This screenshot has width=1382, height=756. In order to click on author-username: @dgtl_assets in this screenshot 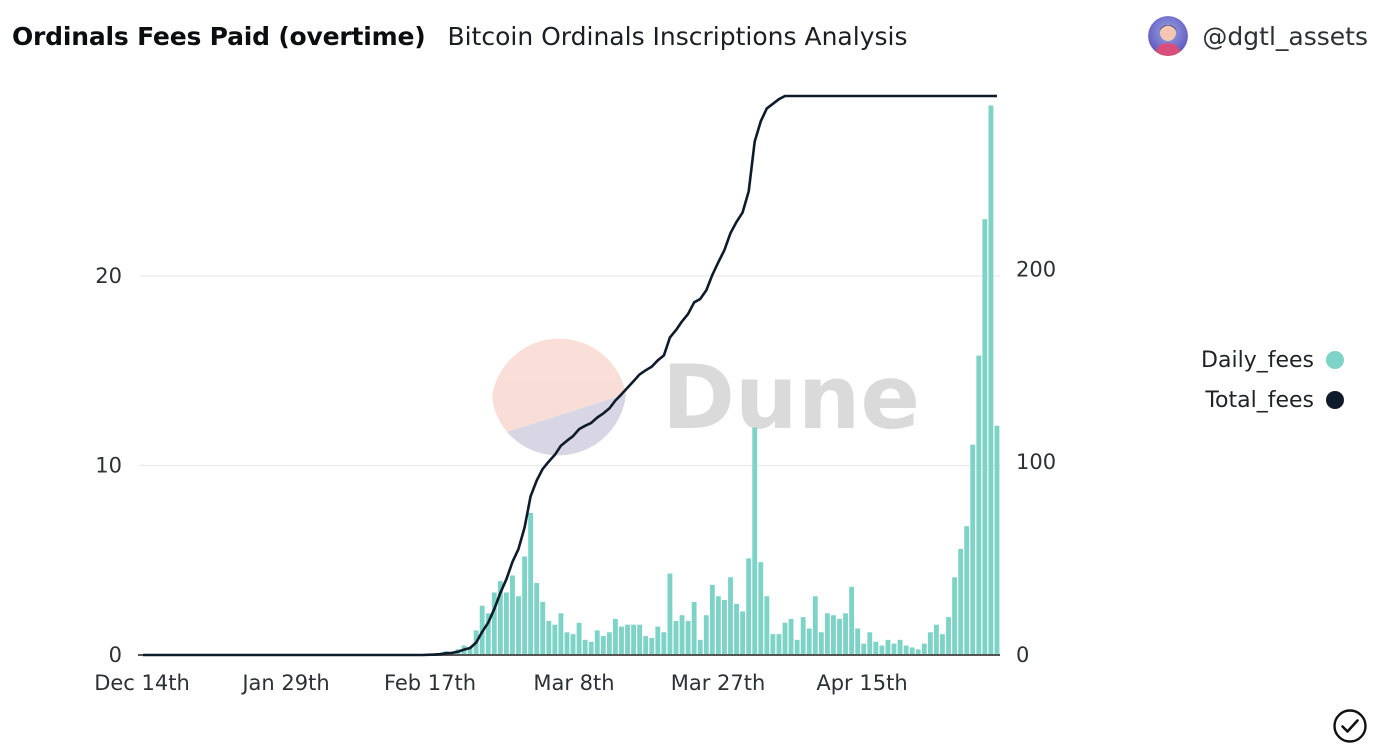, I will do `click(1285, 36)`.